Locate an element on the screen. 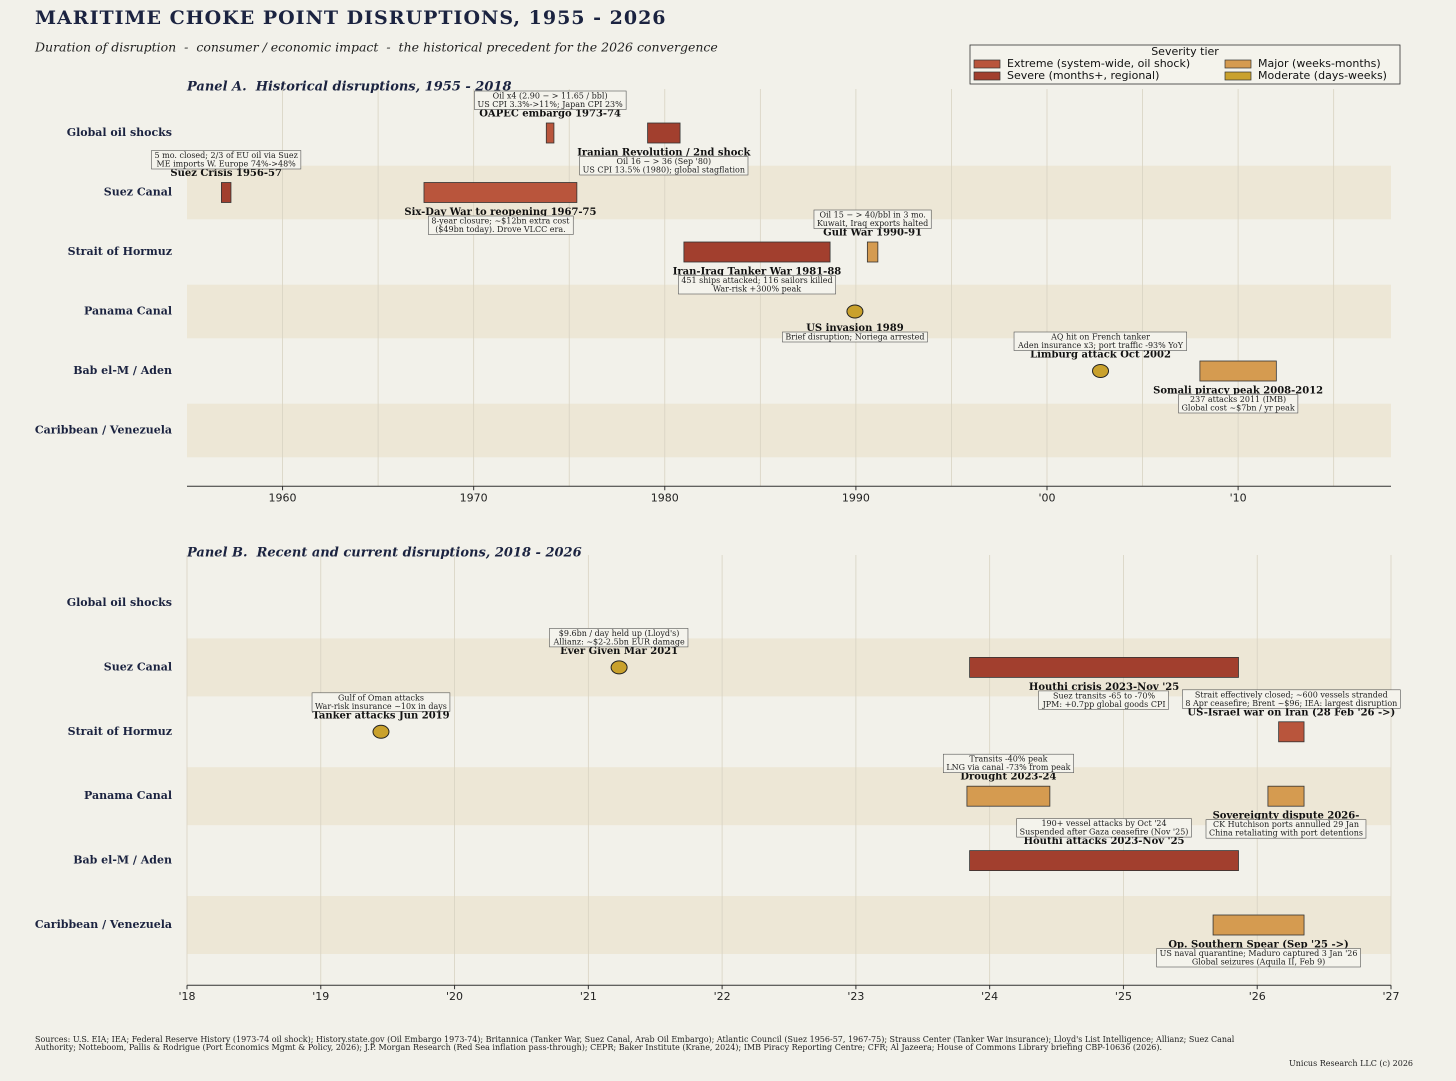 The height and width of the screenshot is (1081, 1456). legend-label: Moderate (days-weeks) is located at coordinates (1322, 75).